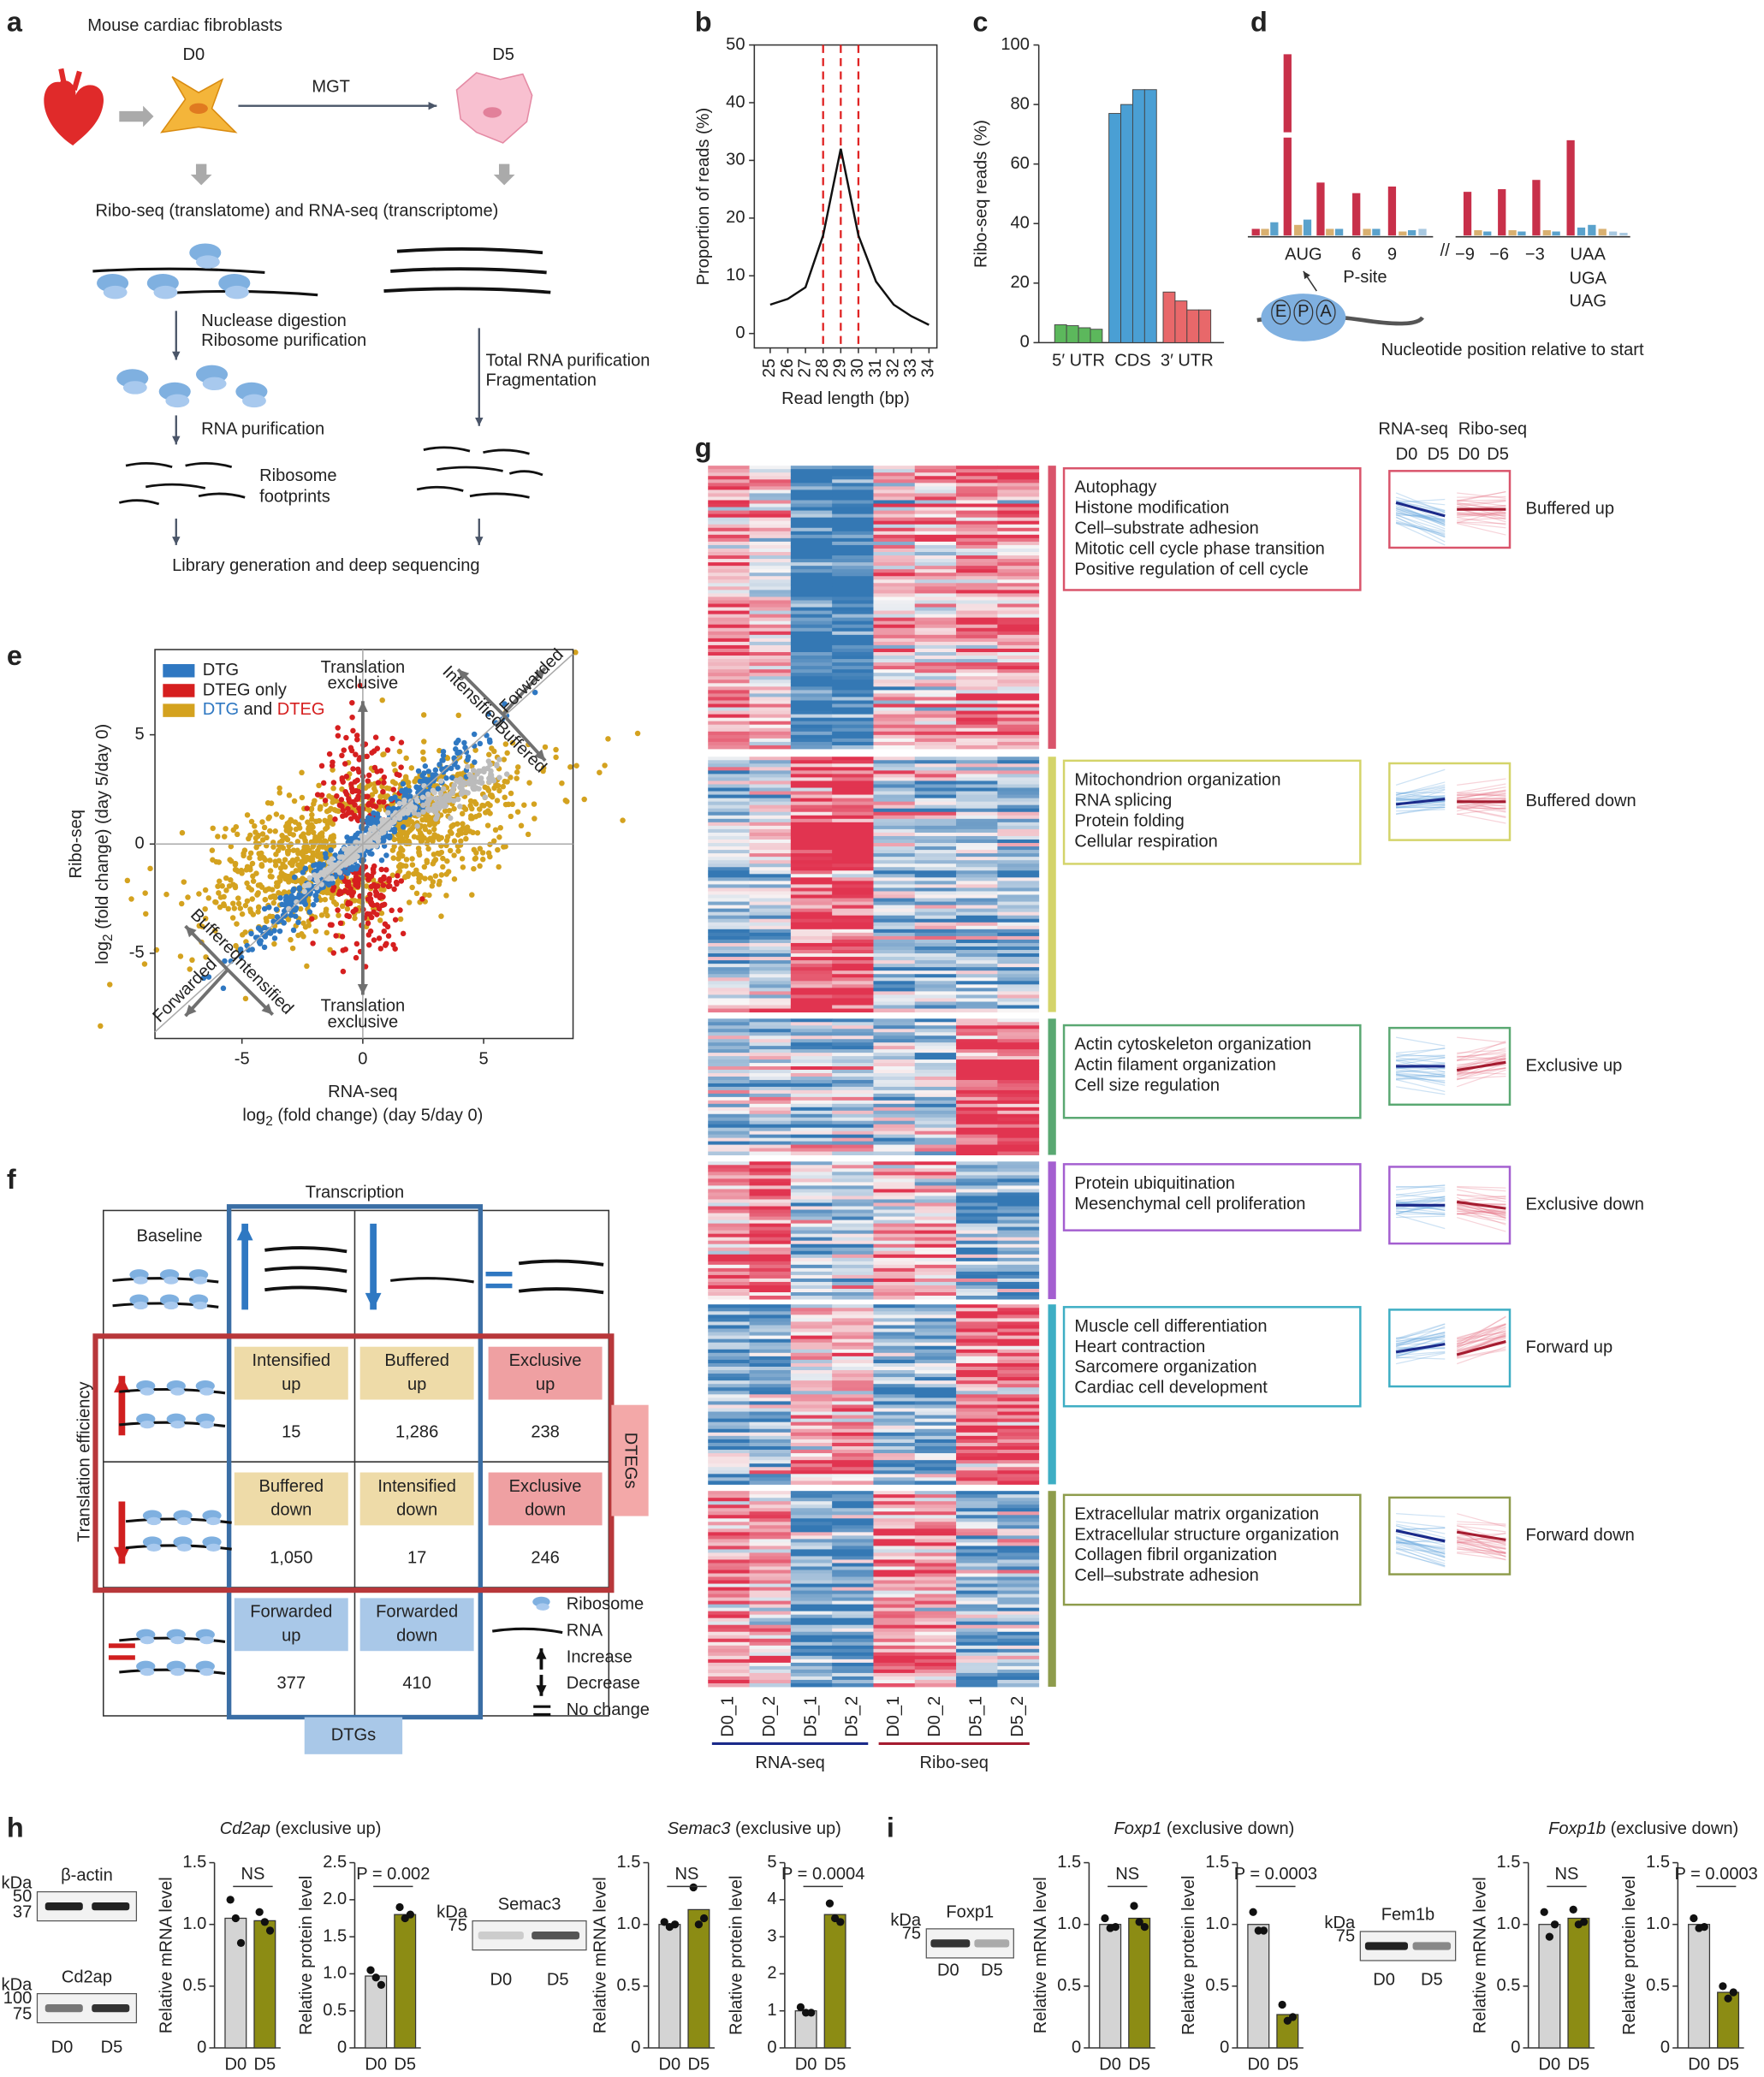  What do you see at coordinates (416, 1360) in the screenshot?
I see `label: Buffered` at bounding box center [416, 1360].